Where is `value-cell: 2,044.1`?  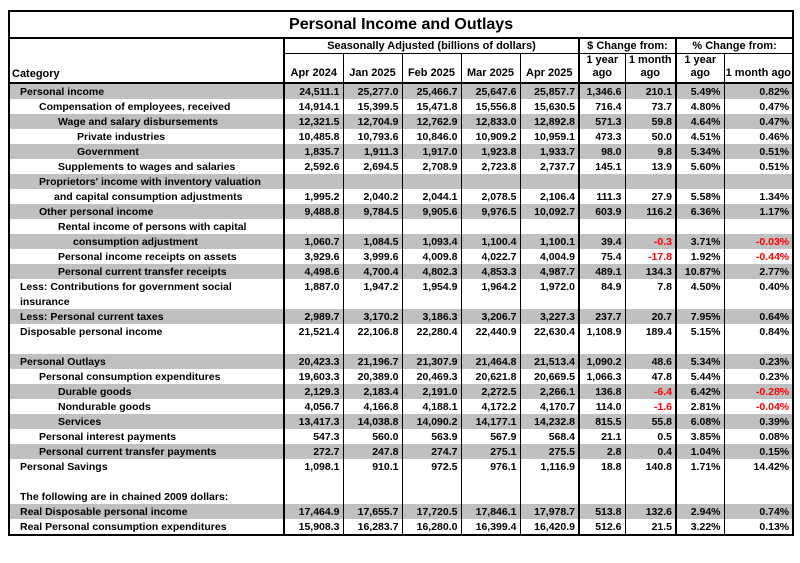
value-cell: 2,044.1 is located at coordinates (432, 197).